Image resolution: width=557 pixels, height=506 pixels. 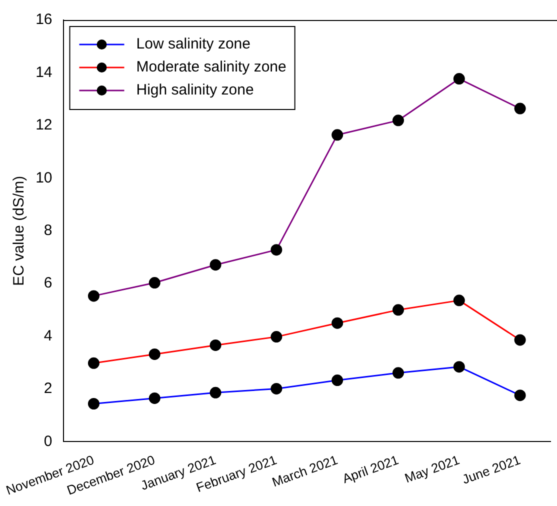 I want to click on x-tick-label: April 2021, so click(x=370, y=469).